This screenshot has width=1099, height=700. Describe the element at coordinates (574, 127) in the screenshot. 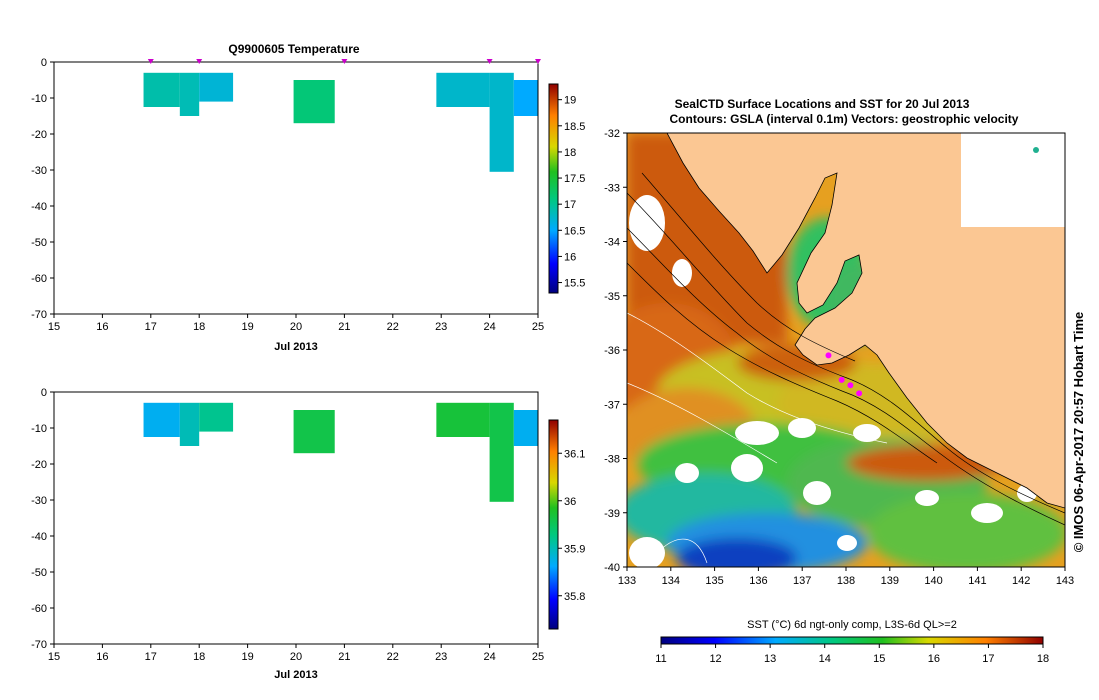

I see `colorbar-tick-label: 18.5` at that location.